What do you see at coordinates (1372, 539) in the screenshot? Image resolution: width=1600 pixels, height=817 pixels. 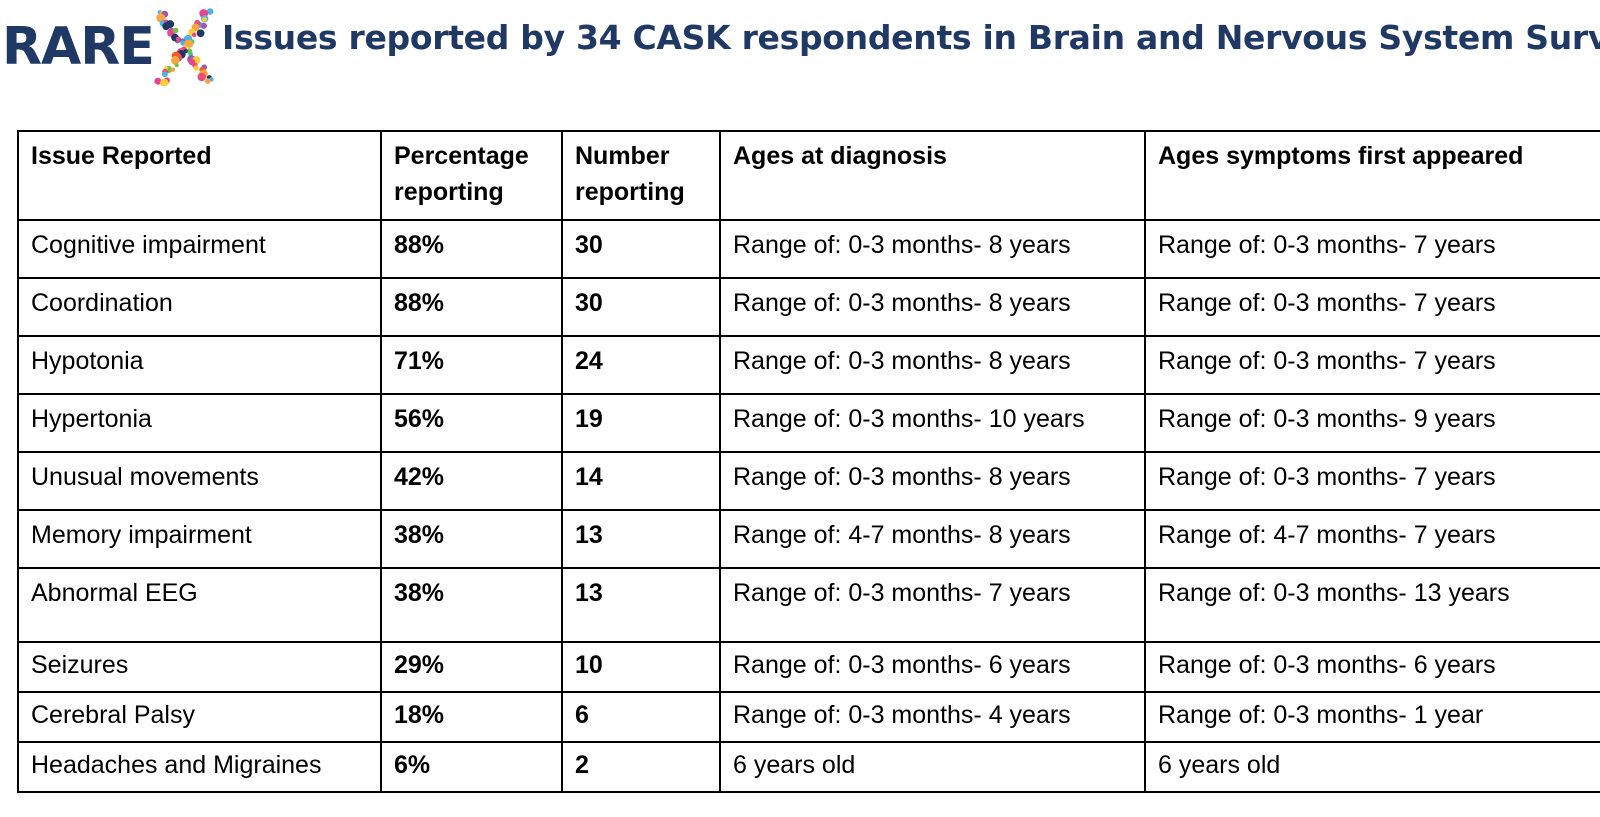 I see `ages-symptoms-cell: Range of: 4-7 months- 7 years` at bounding box center [1372, 539].